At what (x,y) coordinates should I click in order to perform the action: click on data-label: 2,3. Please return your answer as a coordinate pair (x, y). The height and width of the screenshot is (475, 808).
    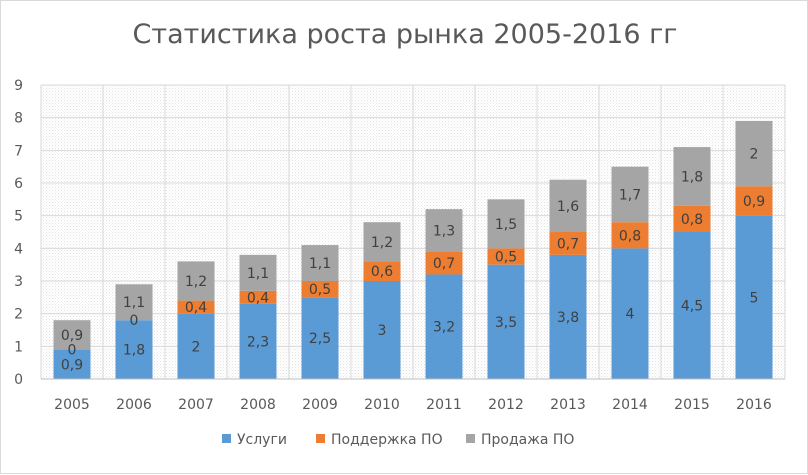
    Looking at the image, I should click on (258, 342).